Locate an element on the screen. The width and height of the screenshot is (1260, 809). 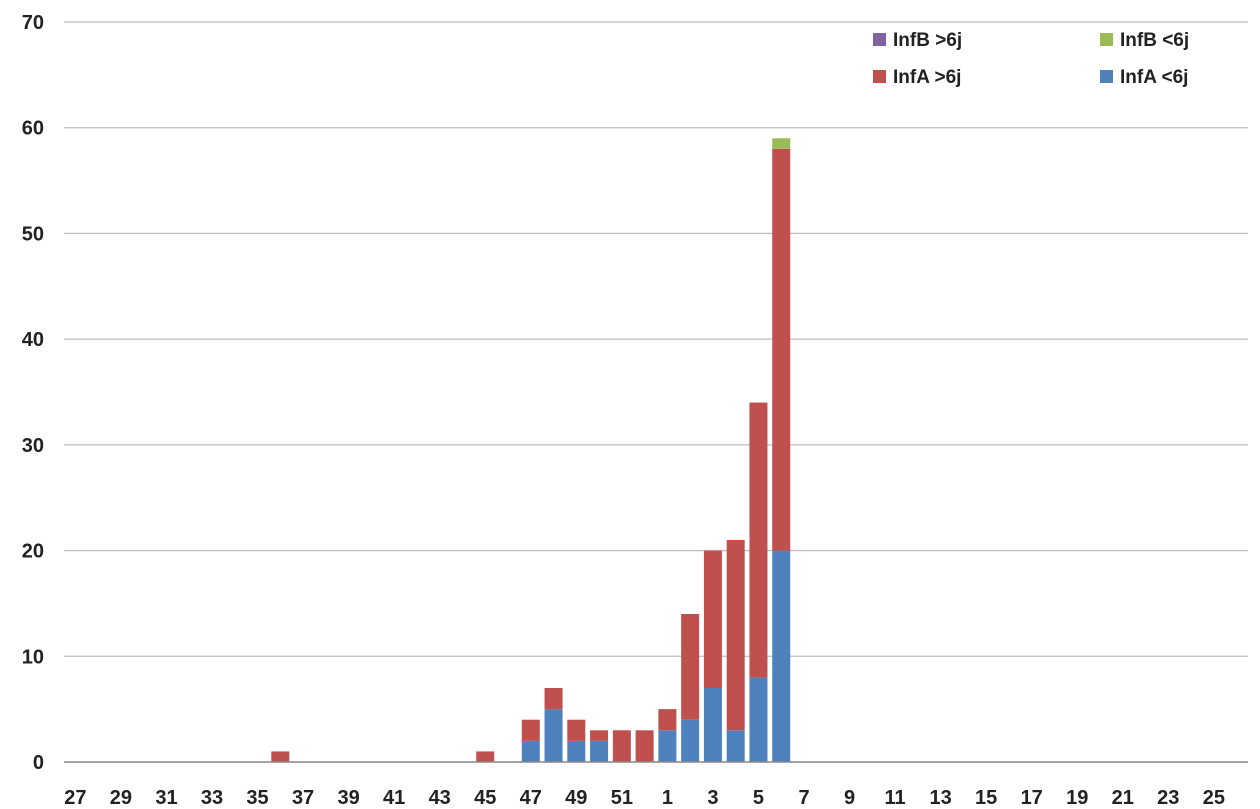
x-tick-label: 31 is located at coordinates (166, 798).